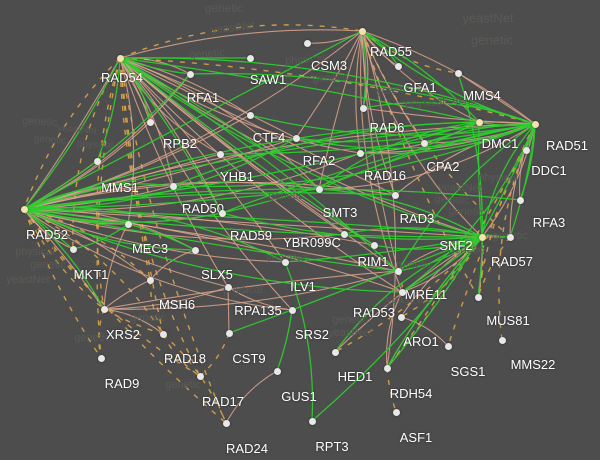 The width and height of the screenshot is (600, 460). What do you see at coordinates (120, 58) in the screenshot?
I see `graph-node-rad54` at bounding box center [120, 58].